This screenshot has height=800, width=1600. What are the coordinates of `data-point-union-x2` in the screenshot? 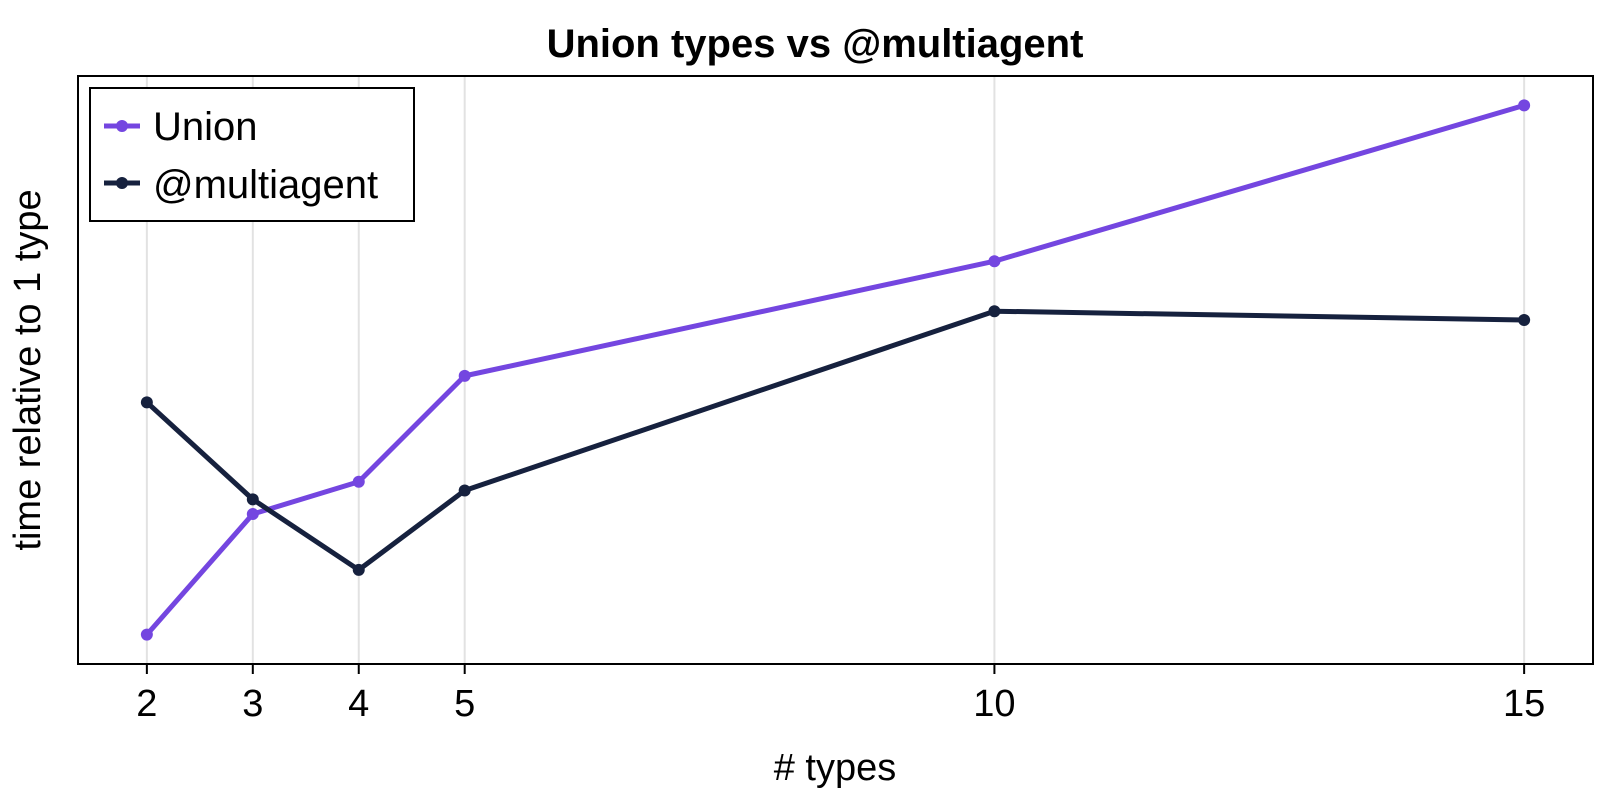 It's located at (146, 634).